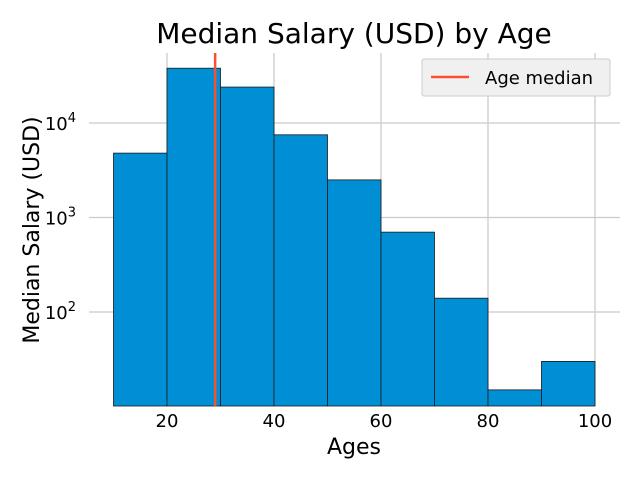  Describe the element at coordinates (595, 421) in the screenshot. I see `x-tick-label-100: 100` at that location.